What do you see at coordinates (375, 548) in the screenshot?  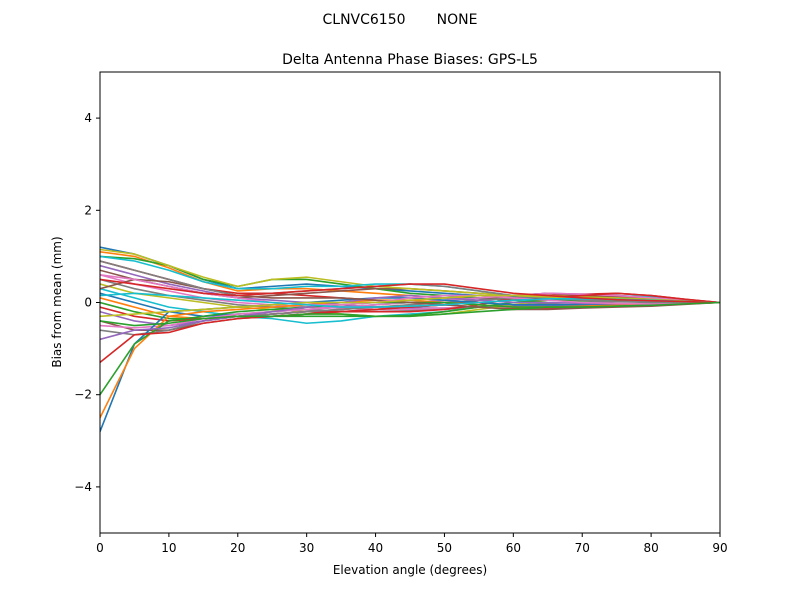 I see `x-tick-label: 40` at bounding box center [375, 548].